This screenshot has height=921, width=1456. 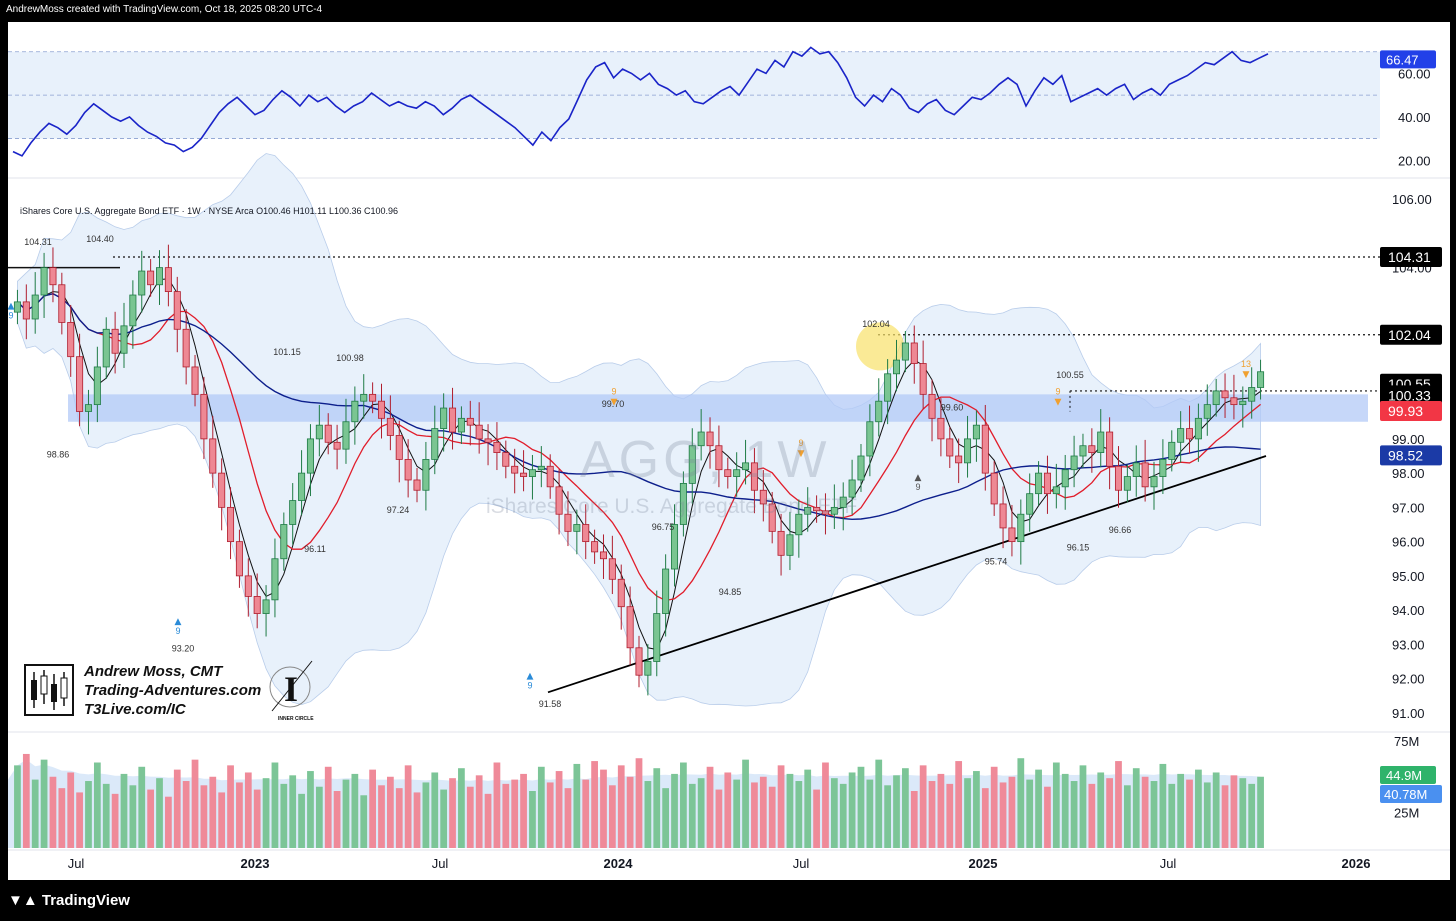 What do you see at coordinates (1408, 713) in the screenshot?
I see `price-tick-label: 91.00` at bounding box center [1408, 713].